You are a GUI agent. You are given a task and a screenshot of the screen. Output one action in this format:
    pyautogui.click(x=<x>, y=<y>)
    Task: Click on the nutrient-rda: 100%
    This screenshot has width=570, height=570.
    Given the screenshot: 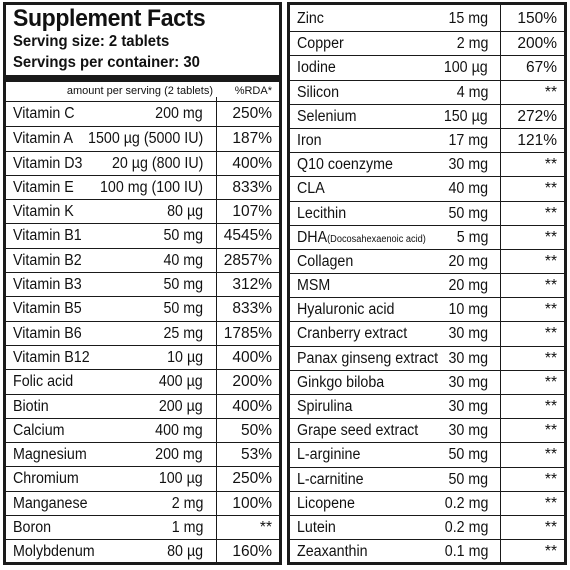 What is the action you would take?
    pyautogui.click(x=252, y=503)
    